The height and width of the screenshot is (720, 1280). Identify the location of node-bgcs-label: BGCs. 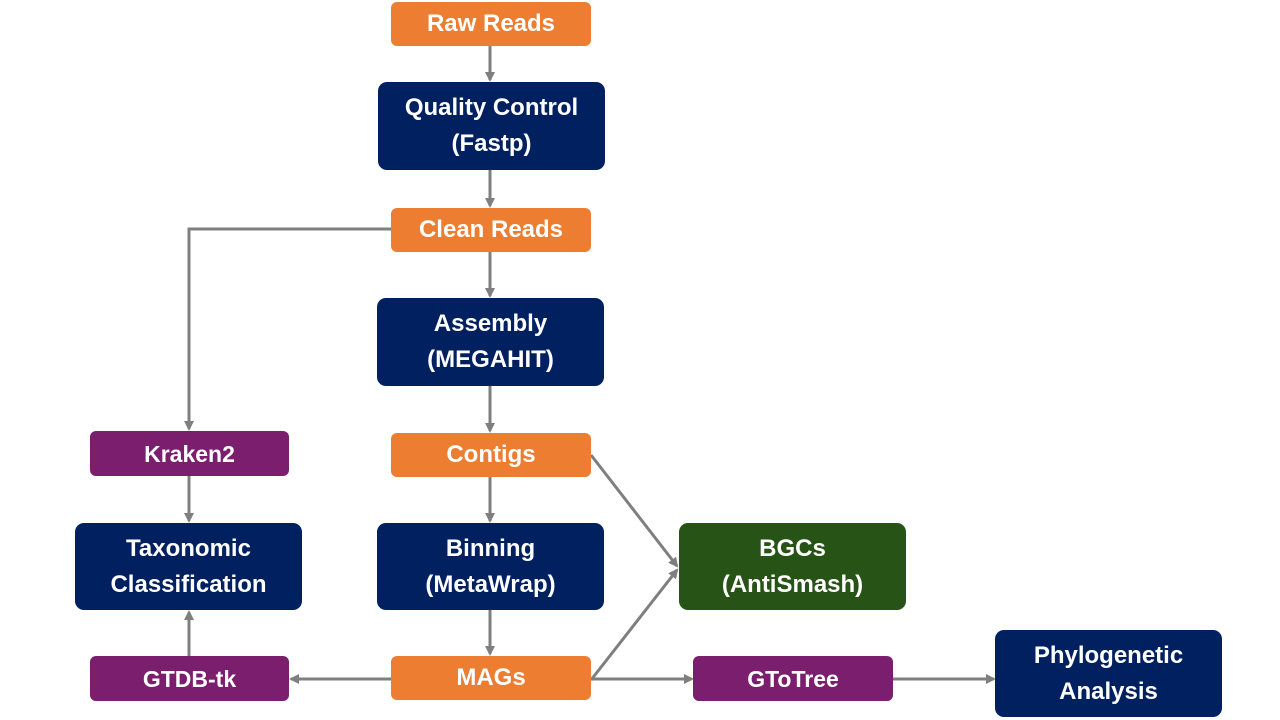
(792, 548).